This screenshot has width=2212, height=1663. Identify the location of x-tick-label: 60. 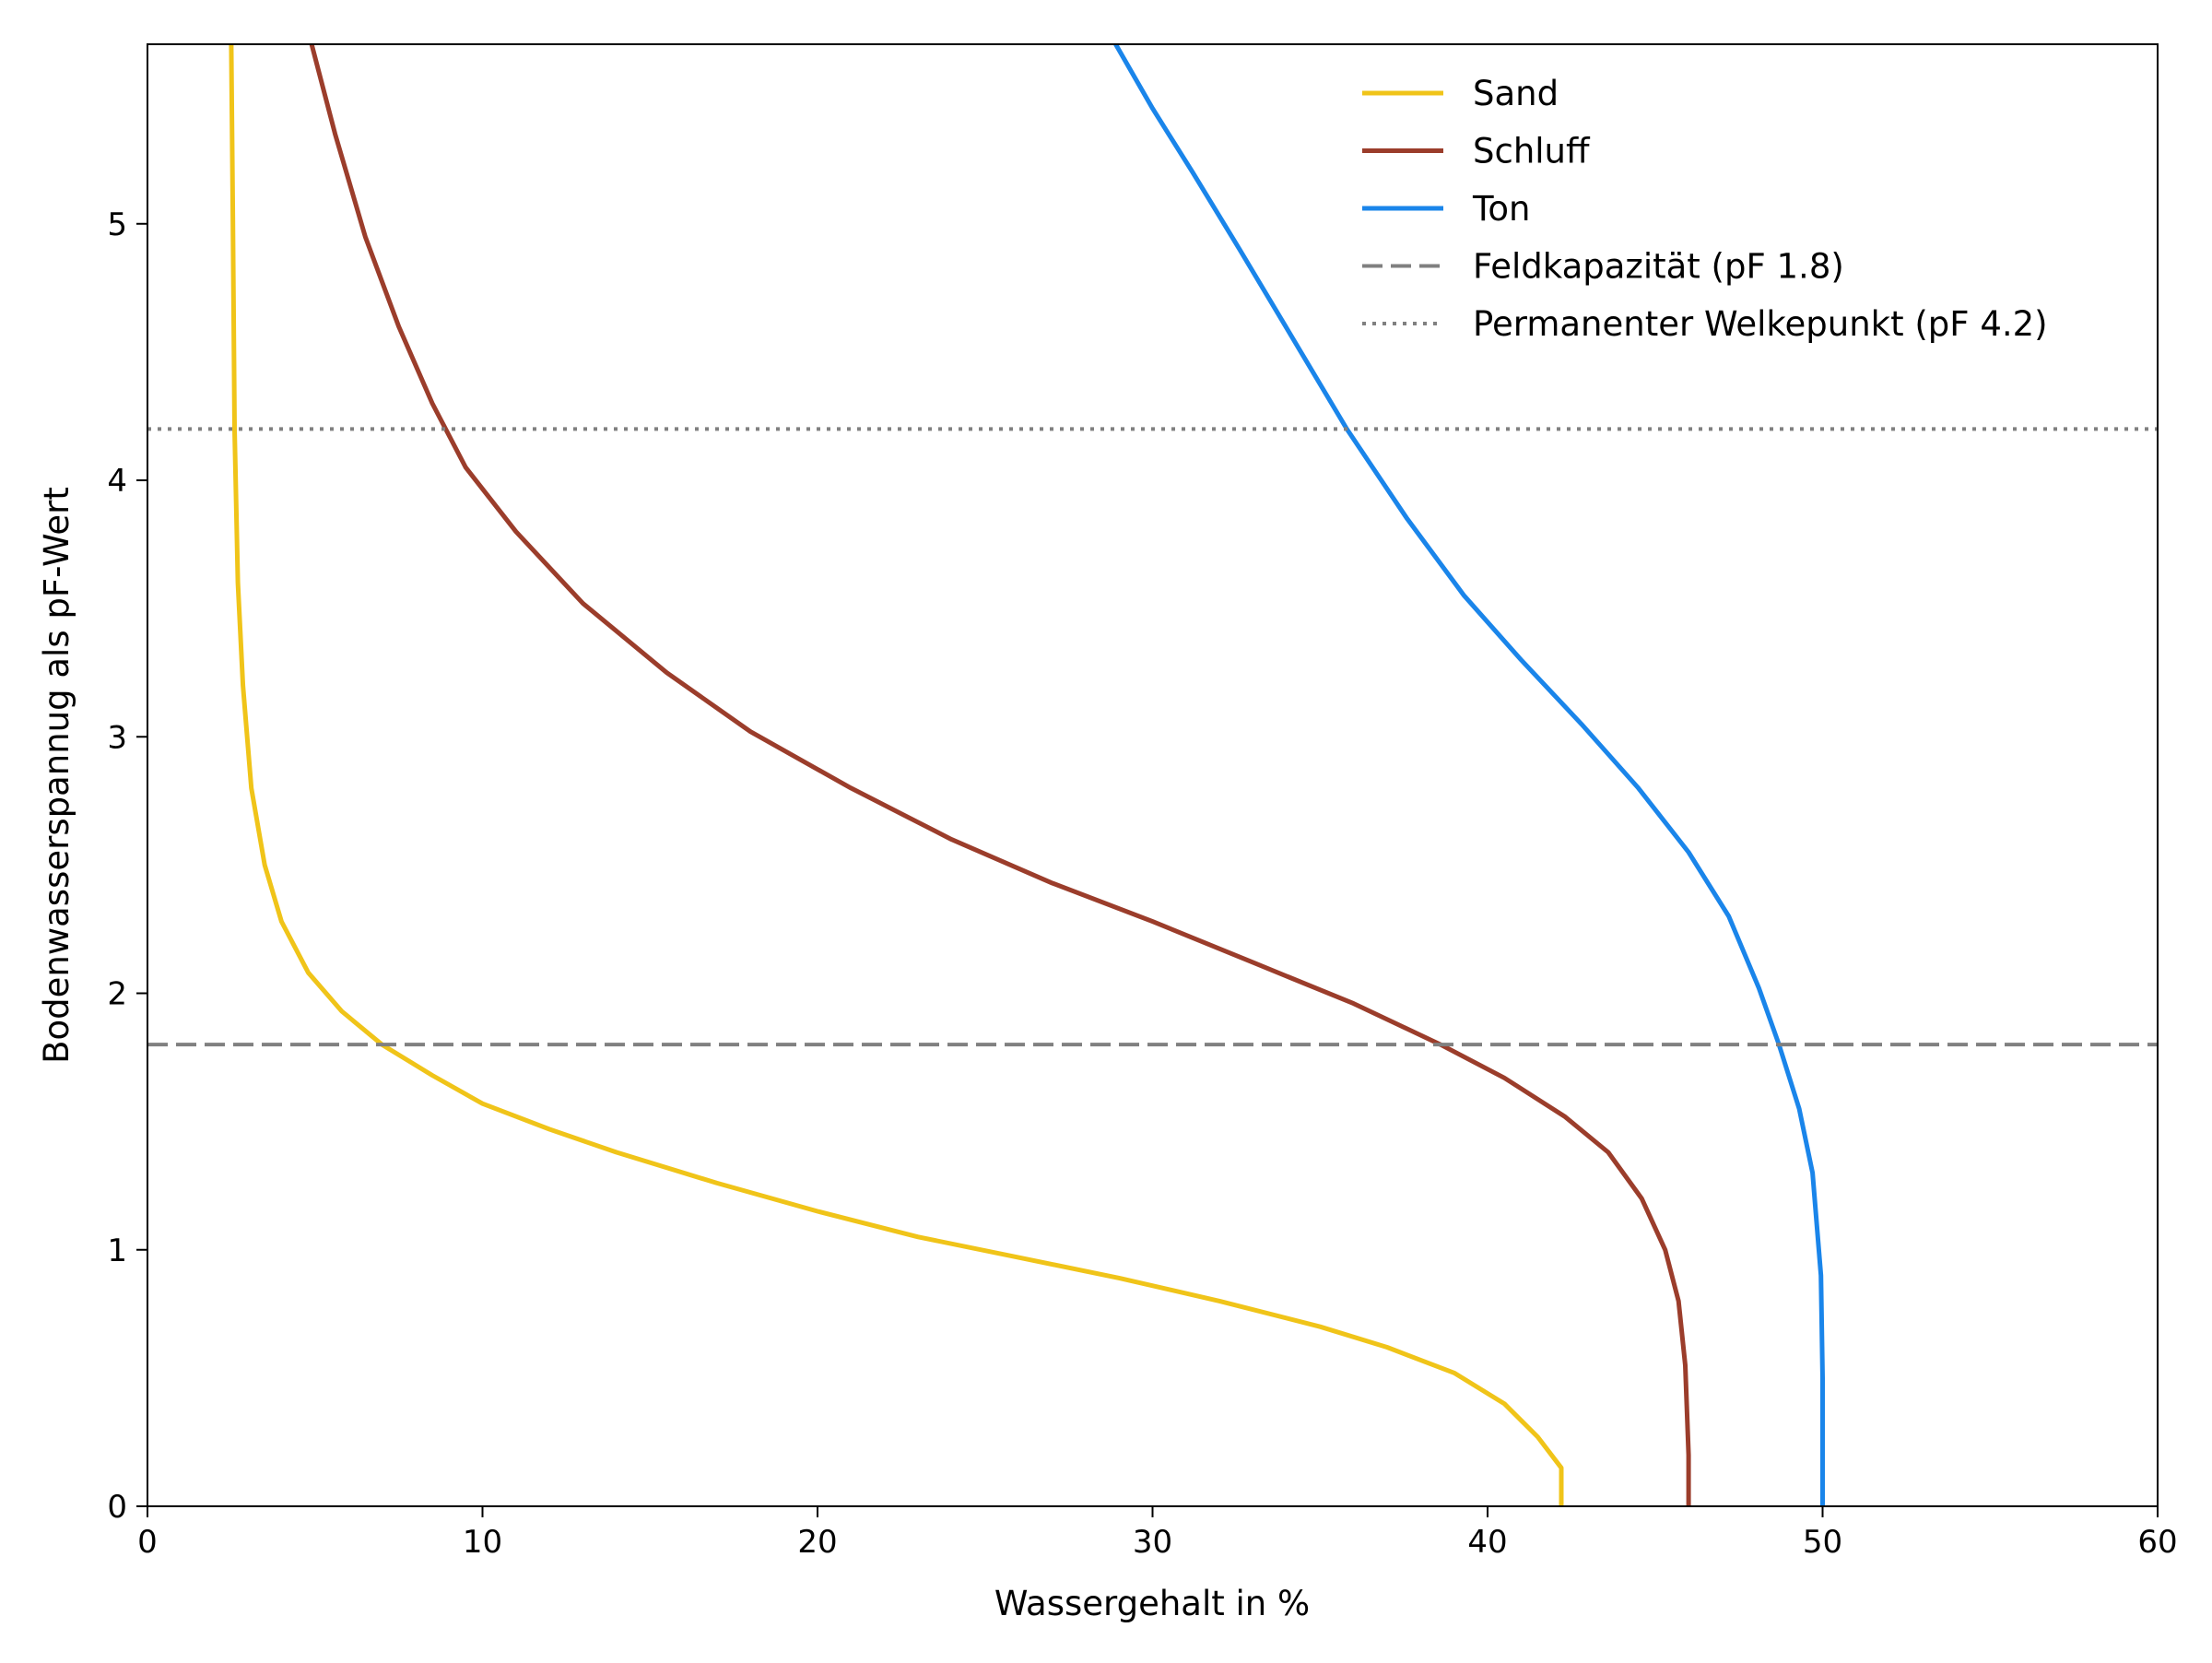
(2157, 1542).